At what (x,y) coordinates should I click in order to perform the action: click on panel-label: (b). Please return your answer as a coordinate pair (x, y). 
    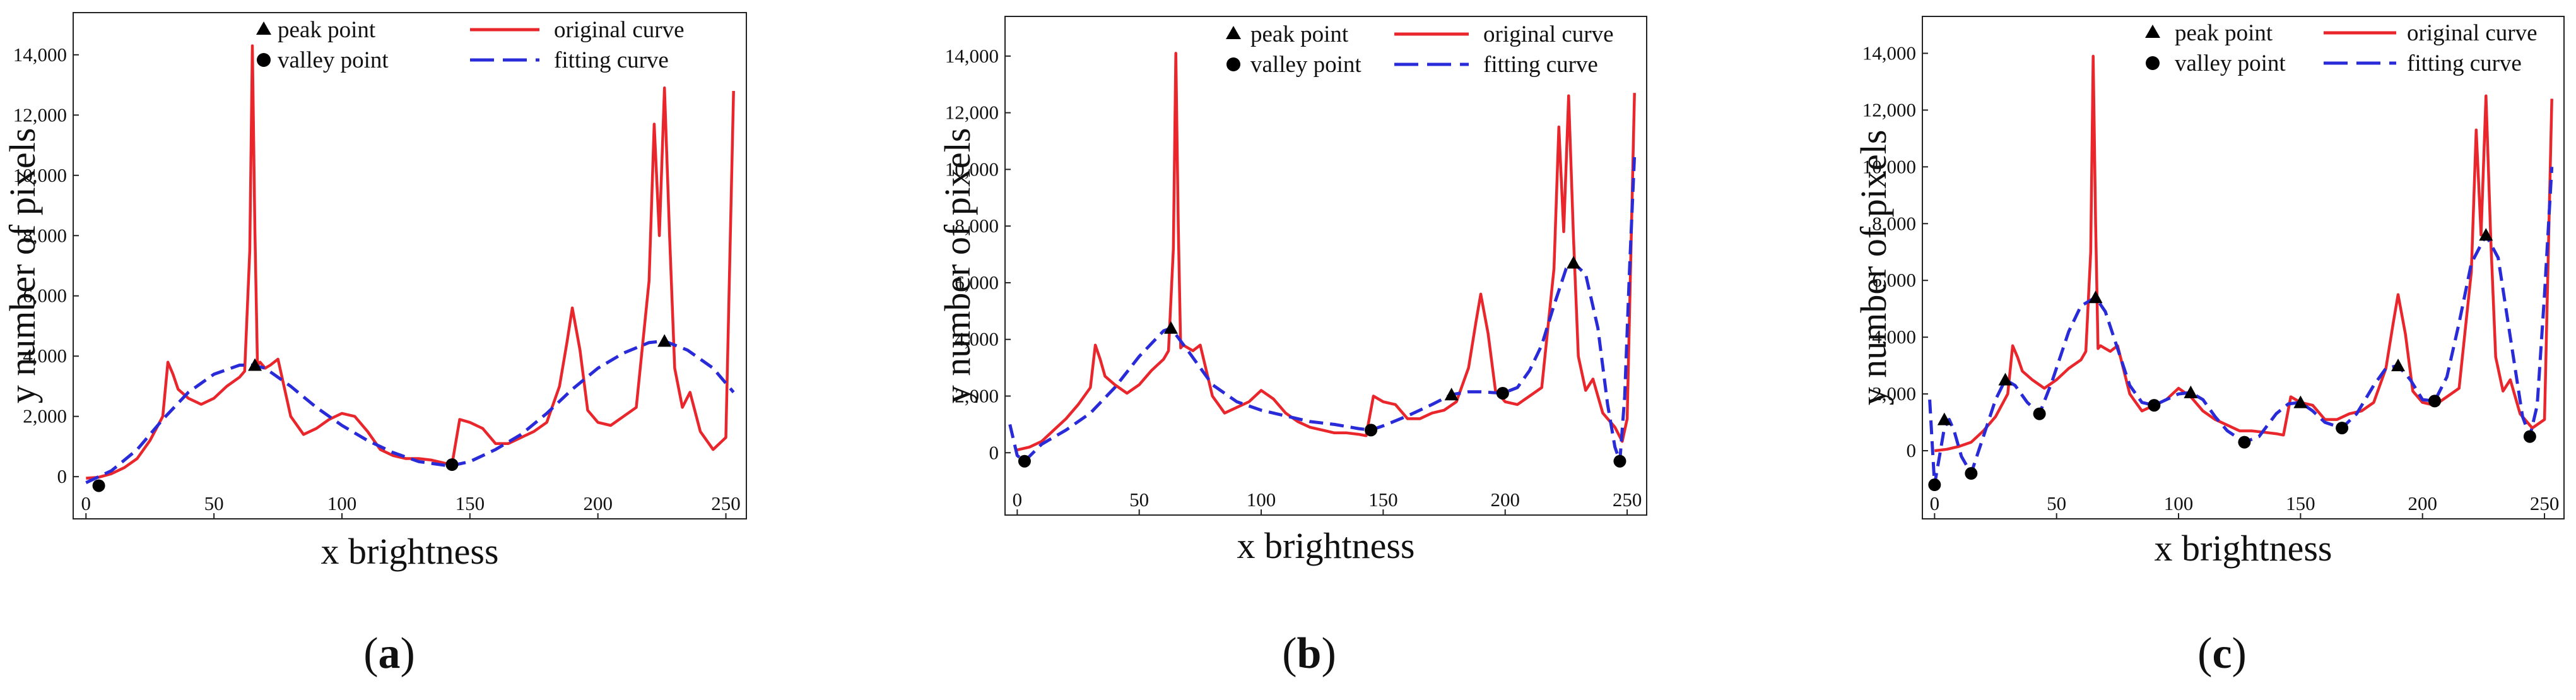
    Looking at the image, I should click on (1309, 653).